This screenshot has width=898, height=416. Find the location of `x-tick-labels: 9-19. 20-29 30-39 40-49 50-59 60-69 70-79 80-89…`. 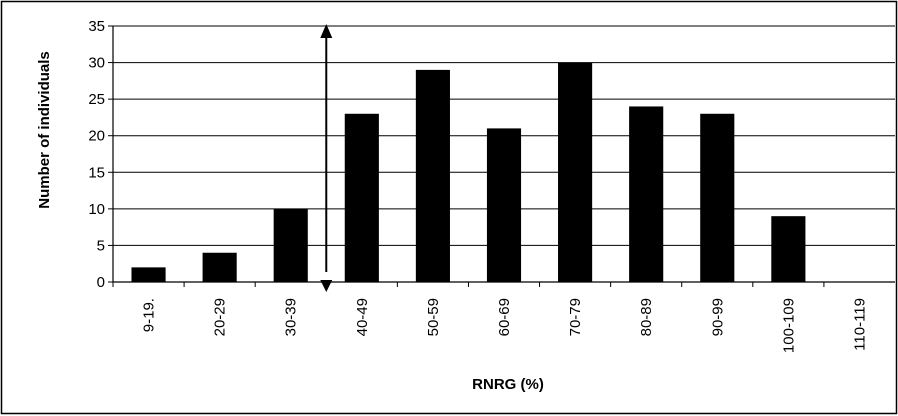

x-tick-labels: 9-19. 20-29 30-39 40-49 50-59 60-69 70-79 80-89… is located at coordinates (505, 325).